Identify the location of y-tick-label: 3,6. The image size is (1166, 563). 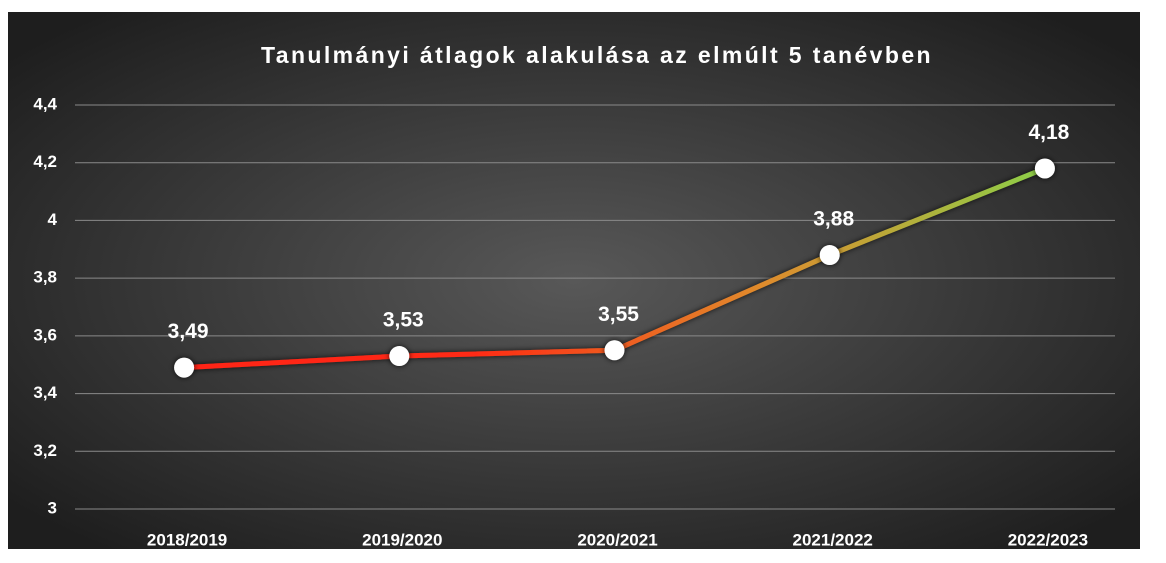
(45, 334).